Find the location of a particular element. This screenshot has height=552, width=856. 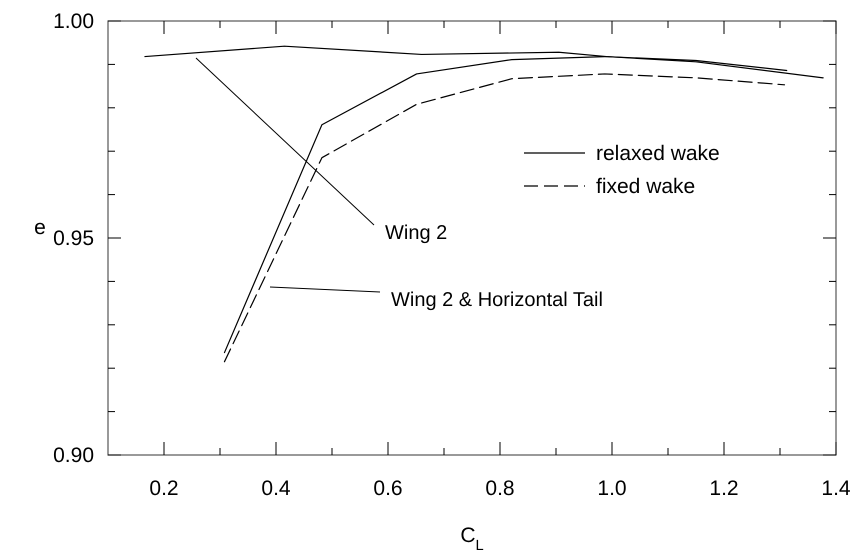

legend-label: relaxed wake is located at coordinates (658, 153).